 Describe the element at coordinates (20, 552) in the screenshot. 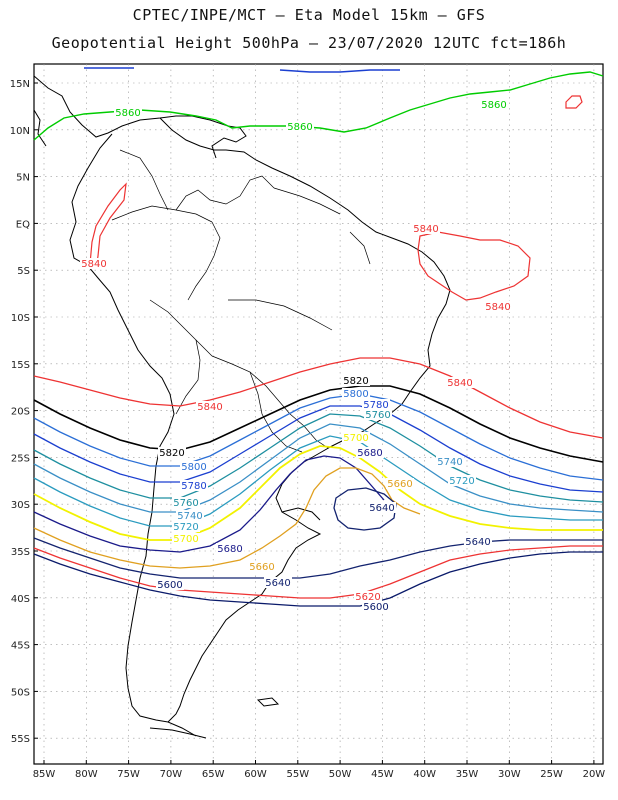

I see `lat-label: 35S` at that location.